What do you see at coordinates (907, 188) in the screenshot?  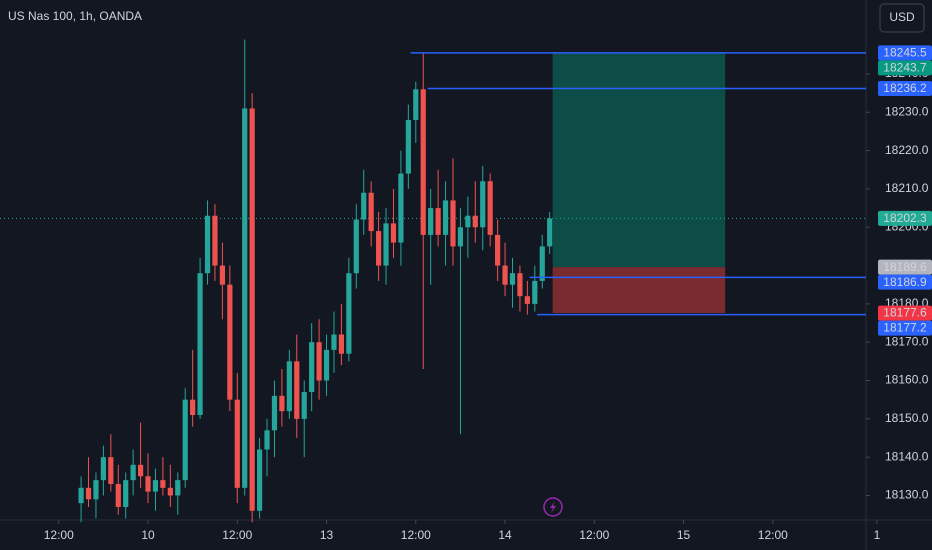 I see `y-tick-label: 18210.0` at bounding box center [907, 188].